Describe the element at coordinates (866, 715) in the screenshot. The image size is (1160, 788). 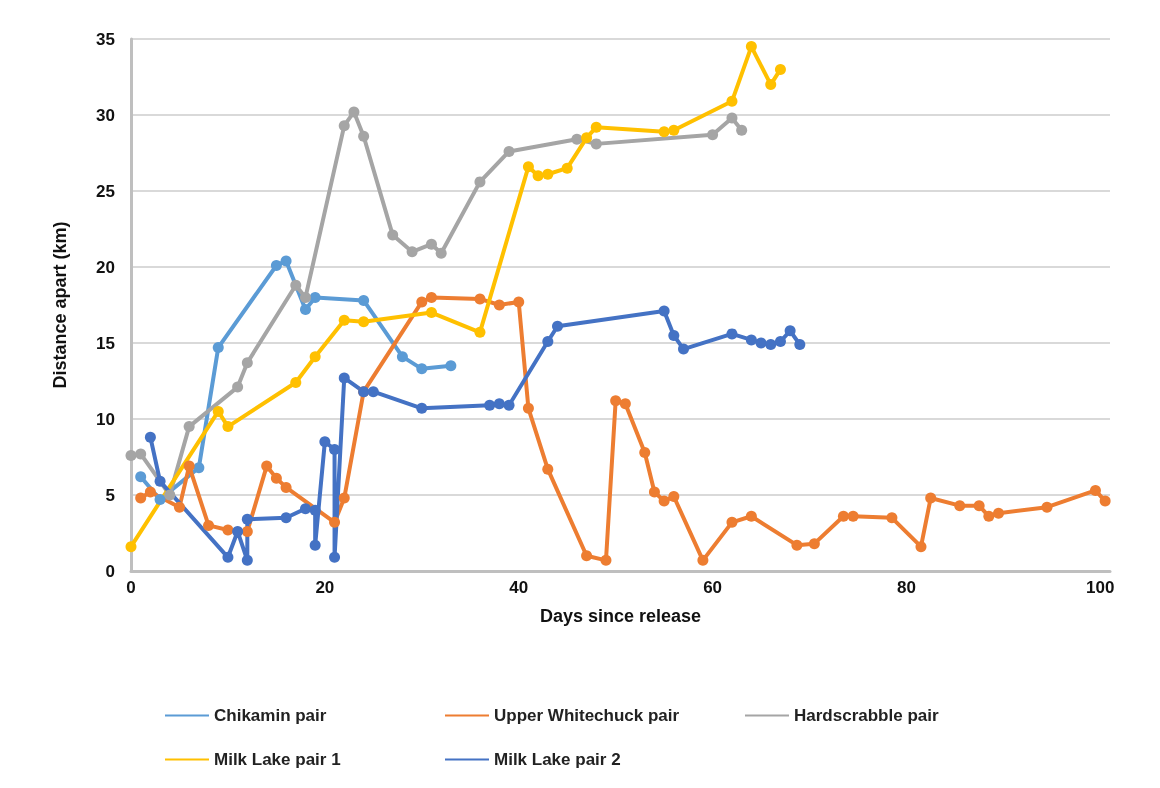
I see `legend-label: Hardscrabble pair` at that location.